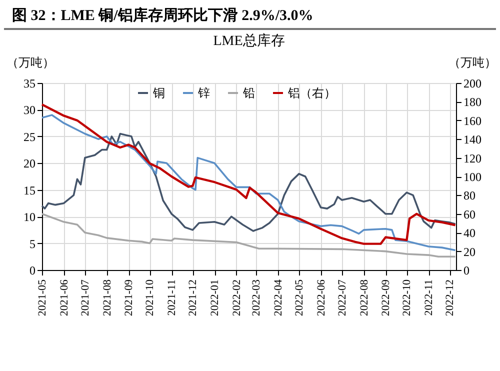 The image size is (500, 371). Describe the element at coordinates (107, 297) in the screenshot. I see `x-tick-label: 2021-08` at that location.